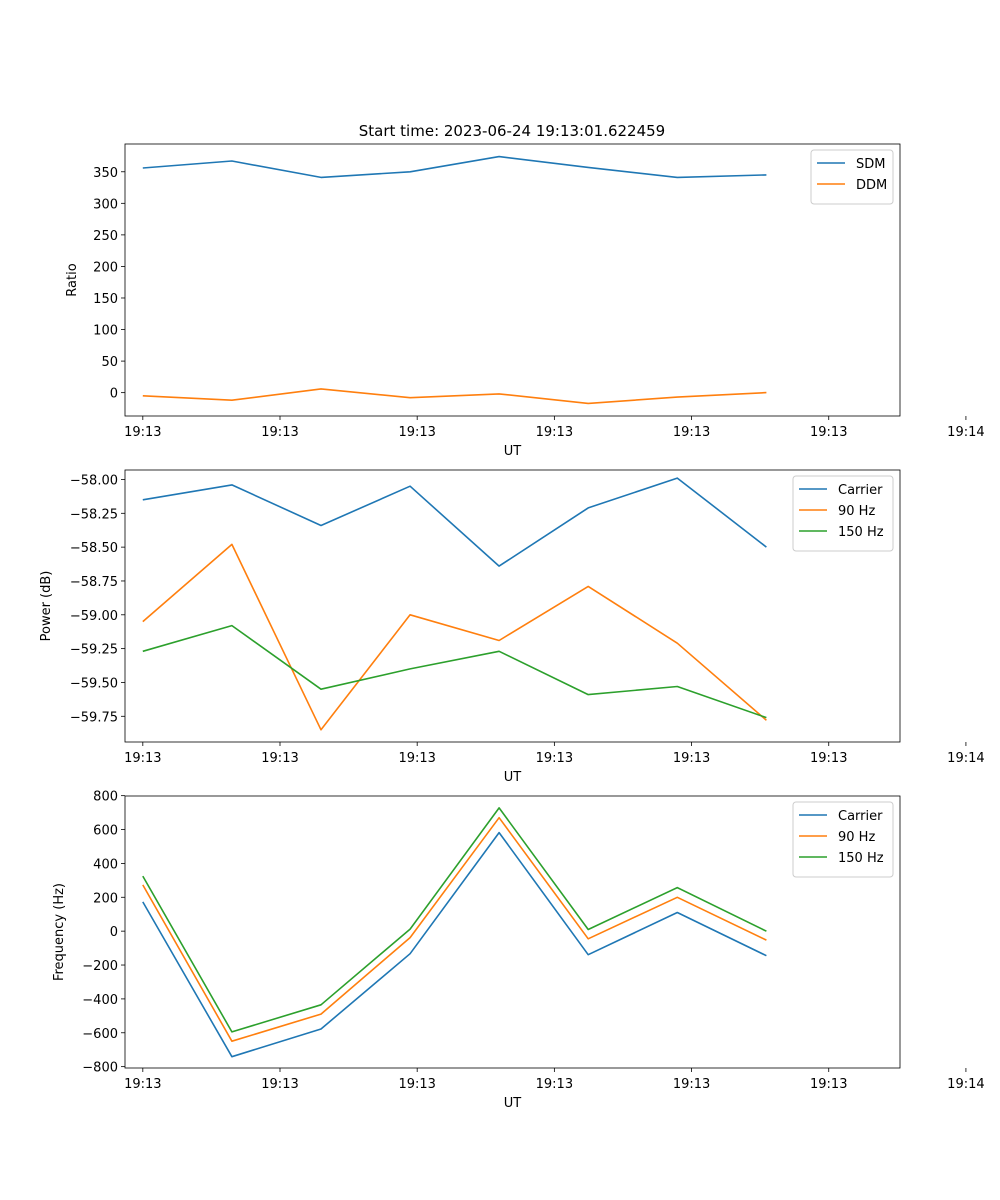  I want to click on y-tick-label: 150, so click(105, 299).